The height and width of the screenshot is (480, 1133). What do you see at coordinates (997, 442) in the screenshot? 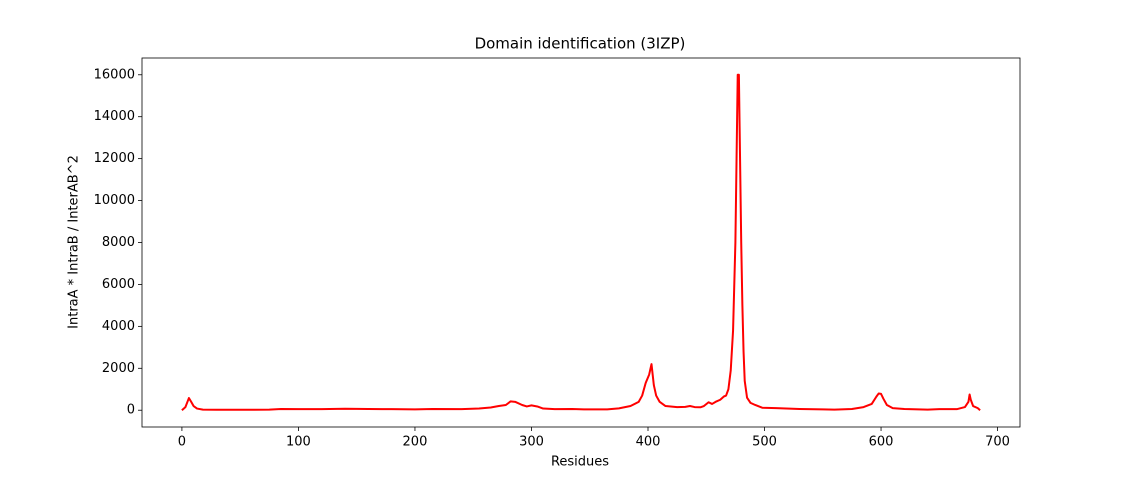
I see `x-tick-label: 700` at bounding box center [997, 442].